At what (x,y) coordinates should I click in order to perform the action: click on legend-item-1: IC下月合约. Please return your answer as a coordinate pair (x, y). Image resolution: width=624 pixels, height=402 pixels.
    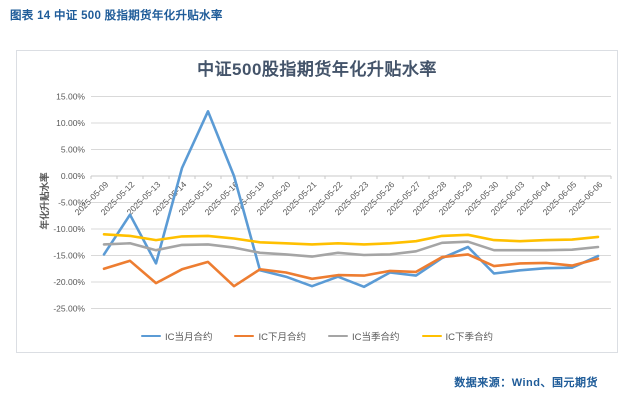
    Looking at the image, I should click on (270, 336).